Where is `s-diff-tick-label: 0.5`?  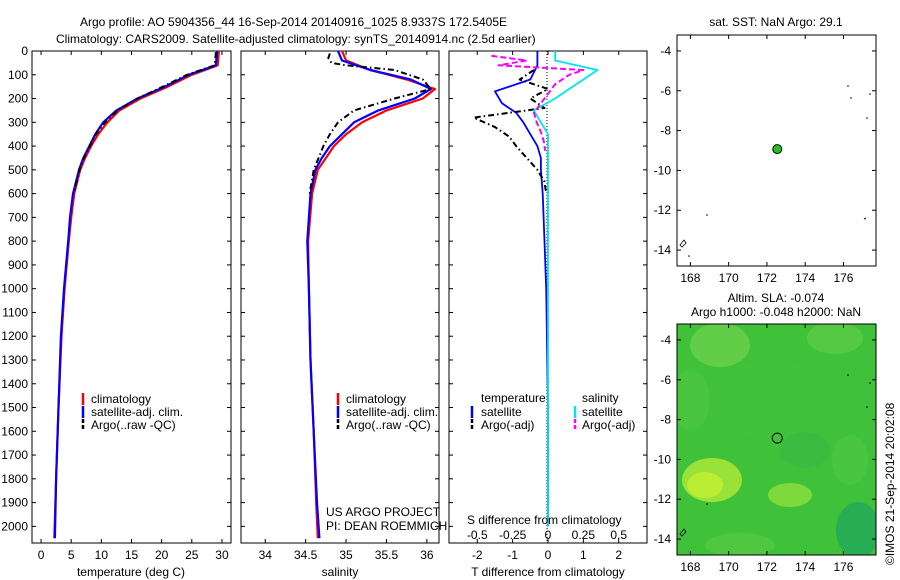 s-diff-tick-label: 0.5 is located at coordinates (618, 535).